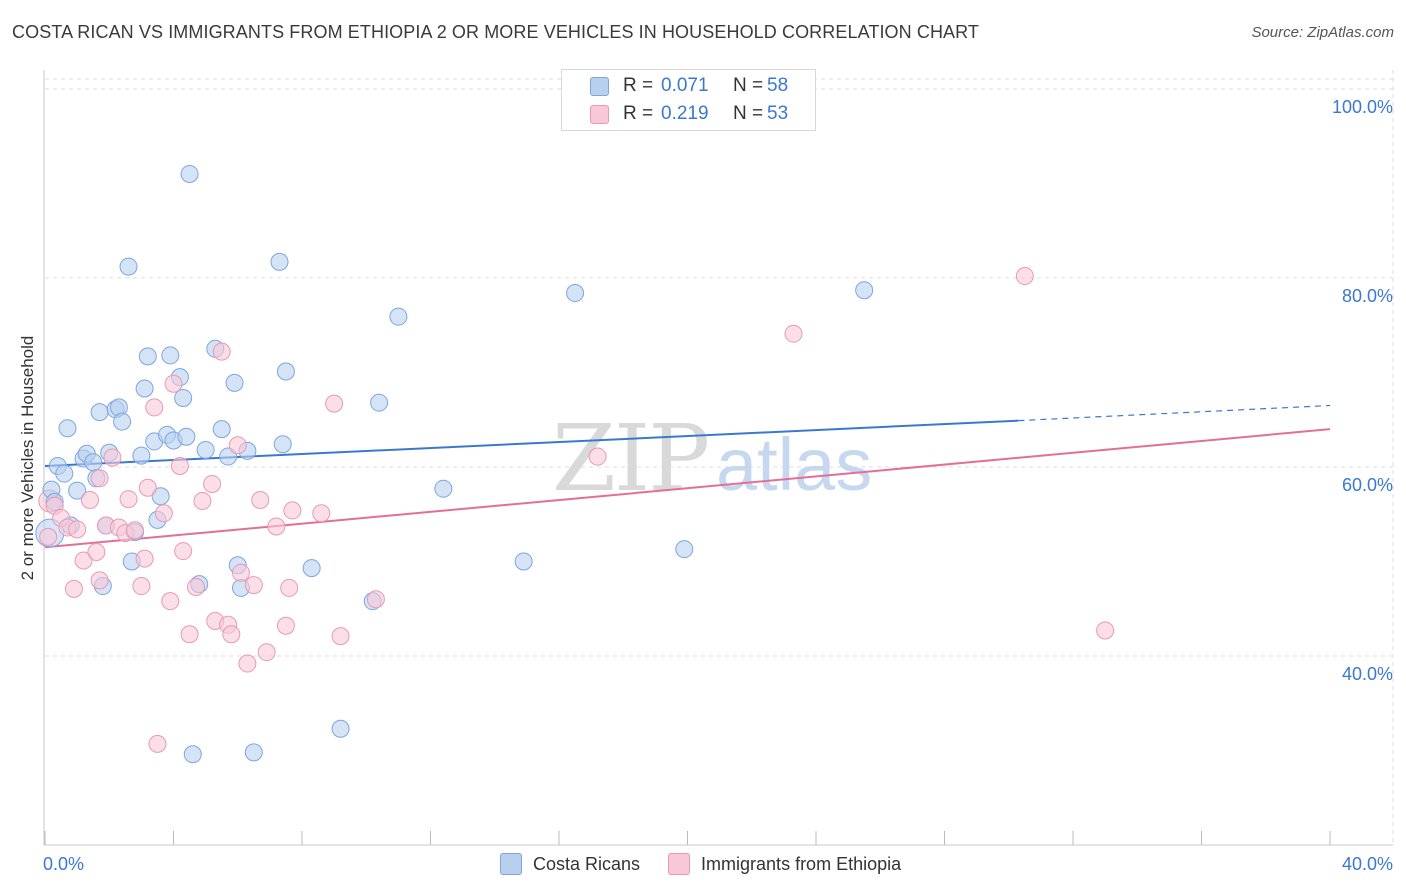 The image size is (1406, 892). Describe the element at coordinates (685, 113) in the screenshot. I see `r-value: 0.219` at that location.